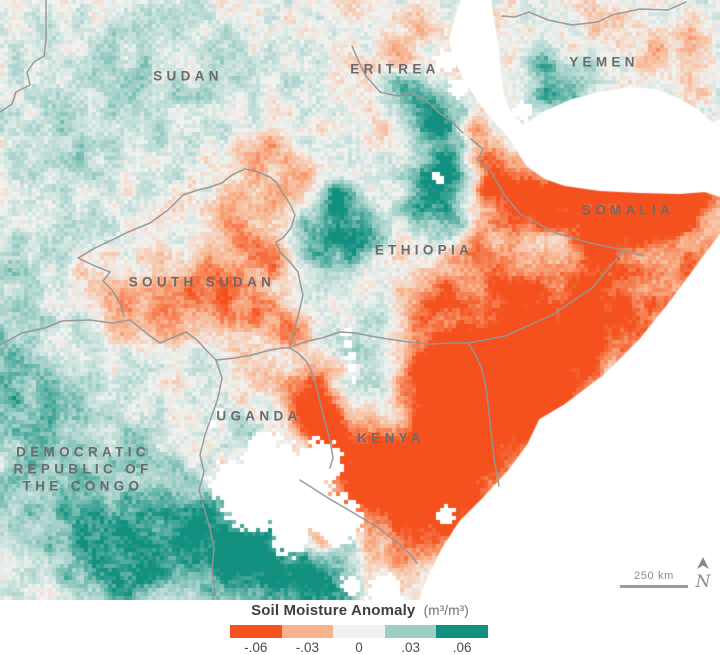 The width and height of the screenshot is (720, 655). Describe the element at coordinates (259, 416) in the screenshot. I see `region-label-uganda: UGANDA` at that location.